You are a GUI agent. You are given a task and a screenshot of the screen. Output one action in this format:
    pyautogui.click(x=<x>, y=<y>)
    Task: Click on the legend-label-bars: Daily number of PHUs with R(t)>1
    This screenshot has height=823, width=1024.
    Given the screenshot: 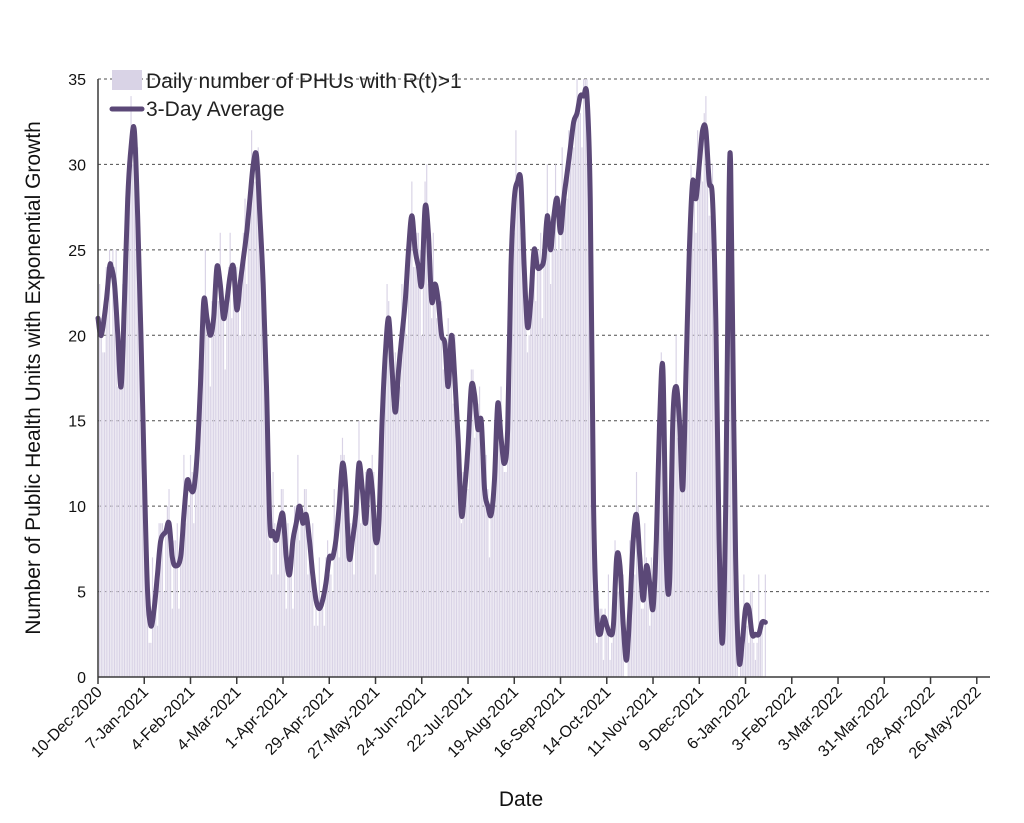 What is the action you would take?
    pyautogui.click(x=304, y=81)
    